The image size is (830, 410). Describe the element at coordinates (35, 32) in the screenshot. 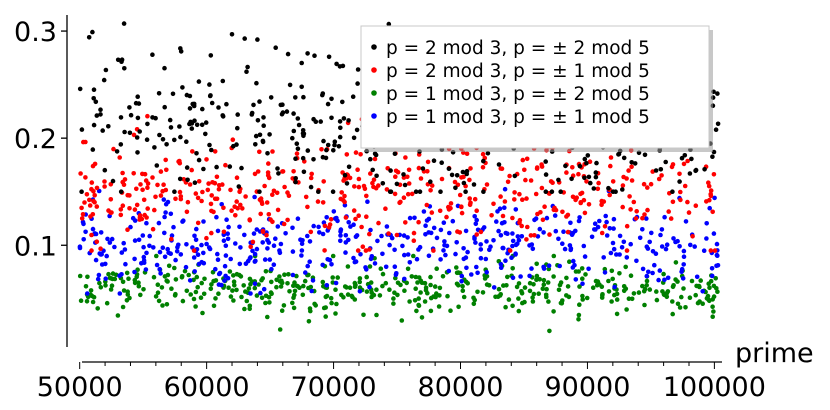

I see `y-tick-label: 0.3` at that location.